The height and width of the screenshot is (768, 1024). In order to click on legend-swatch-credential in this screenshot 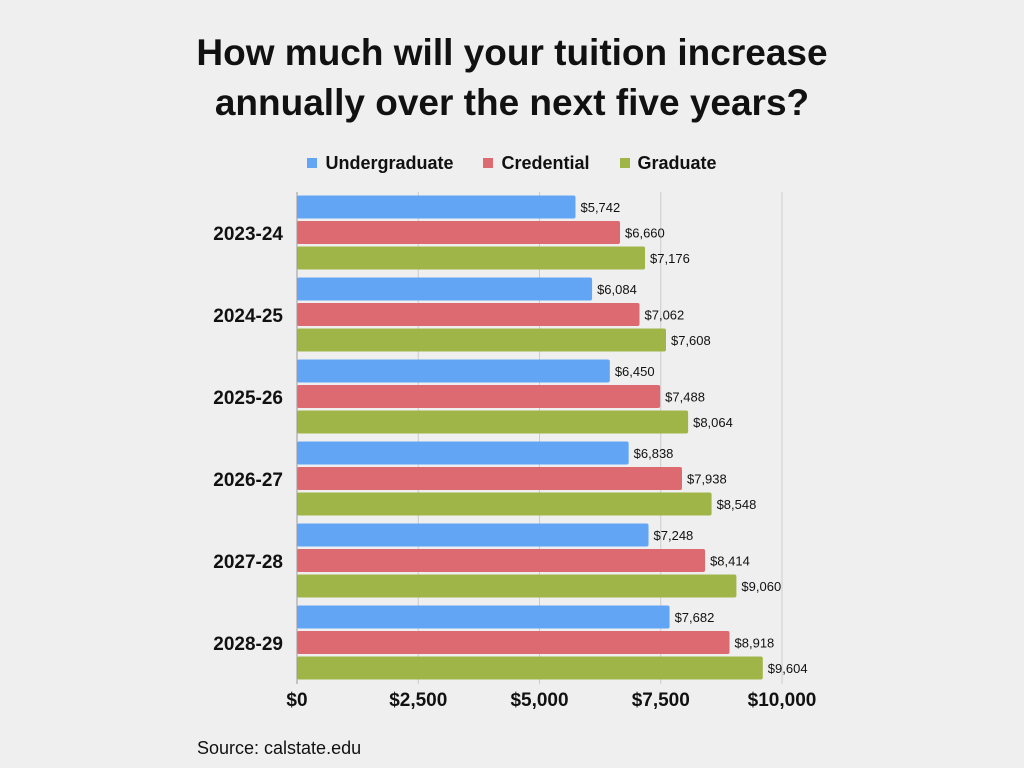, I will do `click(488, 163)`.